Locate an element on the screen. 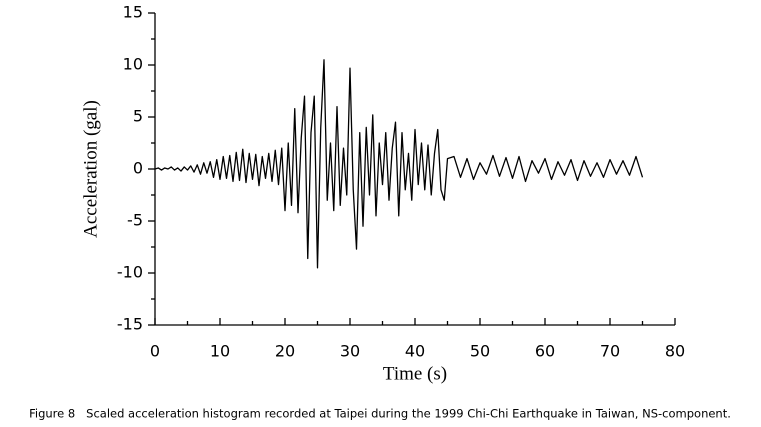 This screenshot has height=427, width=761. y-tick-label: 0 is located at coordinates (138, 168).